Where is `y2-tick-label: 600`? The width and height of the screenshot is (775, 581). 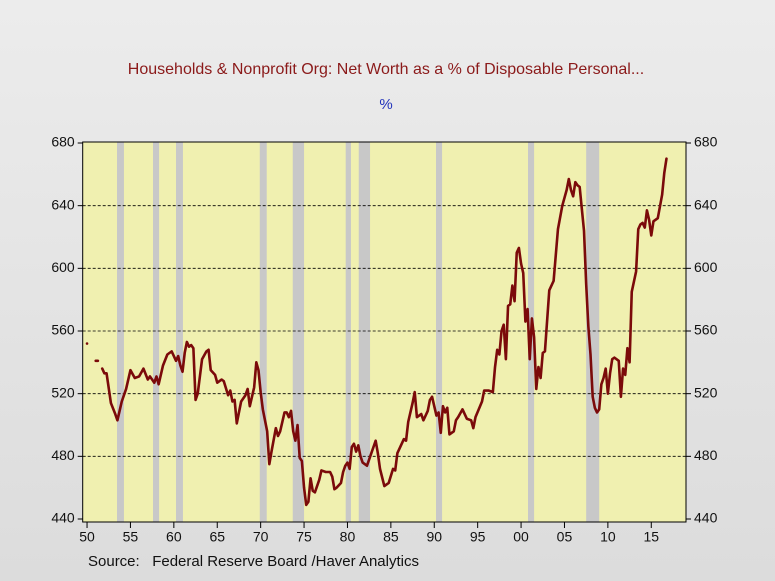 y2-tick-label: 600 is located at coordinates (706, 267).